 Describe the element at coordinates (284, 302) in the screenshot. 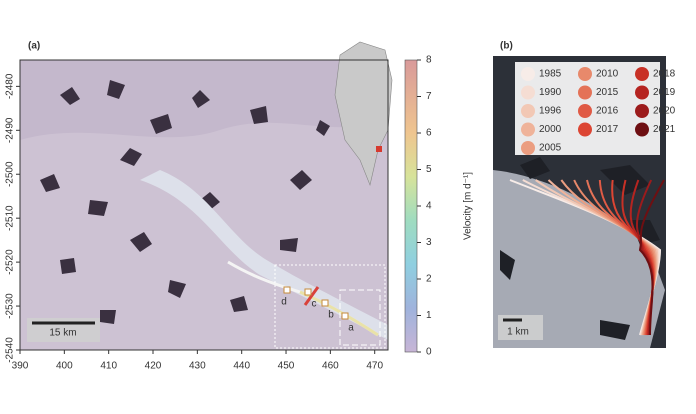

I see `point-label: d` at that location.